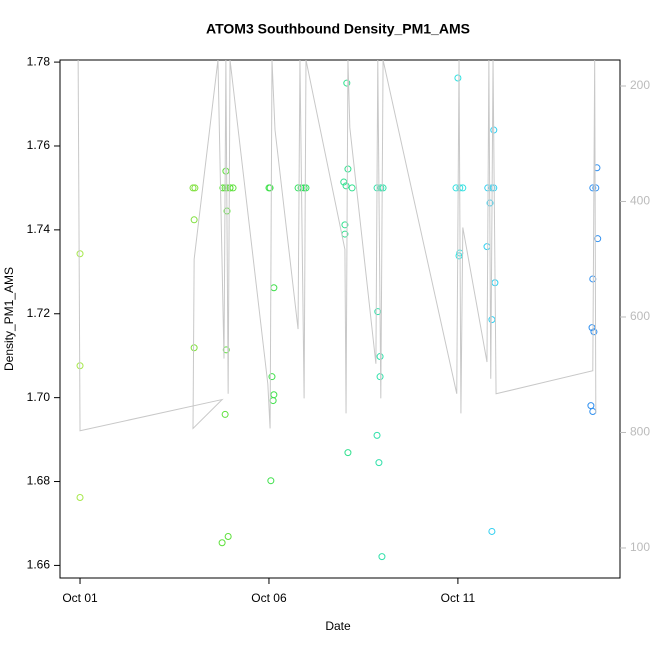 The width and height of the screenshot is (650, 655). What do you see at coordinates (269, 598) in the screenshot?
I see `x-tick-label: Oct 06` at bounding box center [269, 598].